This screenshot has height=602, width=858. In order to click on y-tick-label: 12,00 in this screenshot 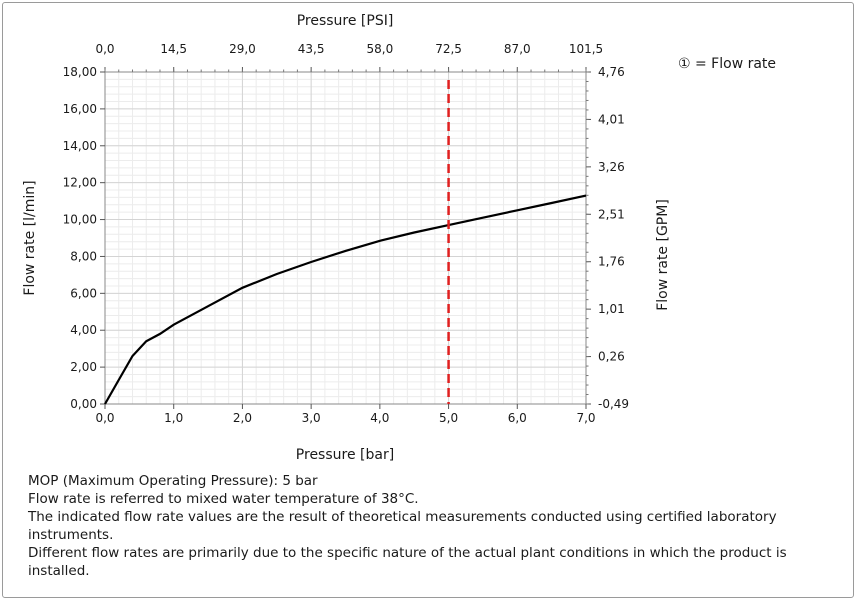, I will do `click(80, 183)`.